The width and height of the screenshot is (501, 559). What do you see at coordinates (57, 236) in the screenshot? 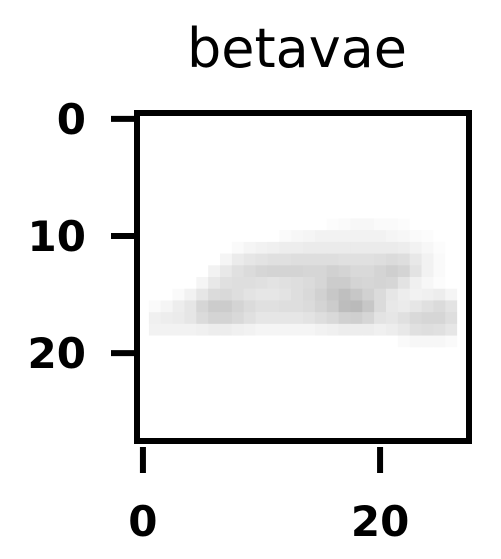
I see `y-tick-label: 10` at bounding box center [57, 236].